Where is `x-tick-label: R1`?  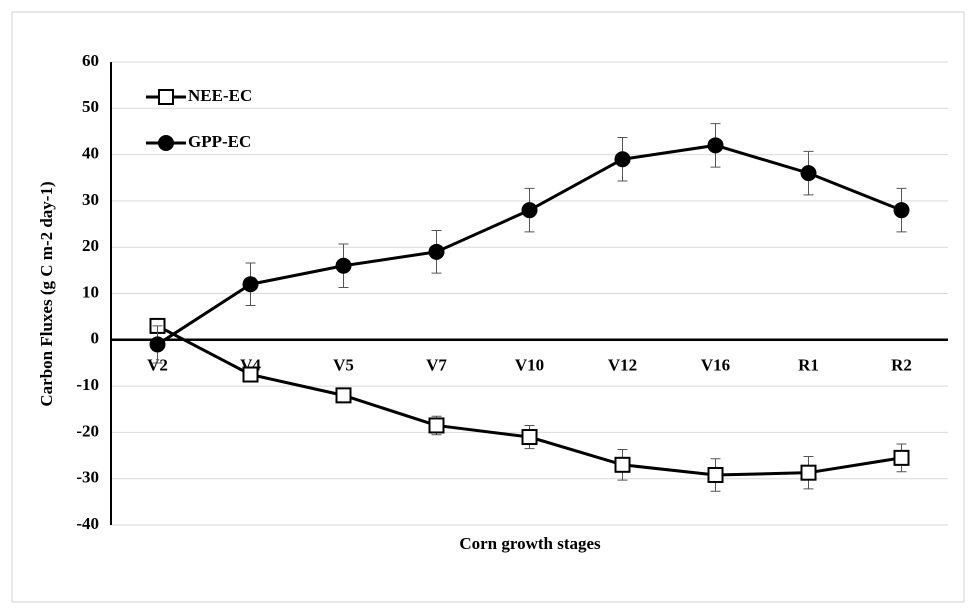
x-tick-label: R1 is located at coordinates (808, 365).